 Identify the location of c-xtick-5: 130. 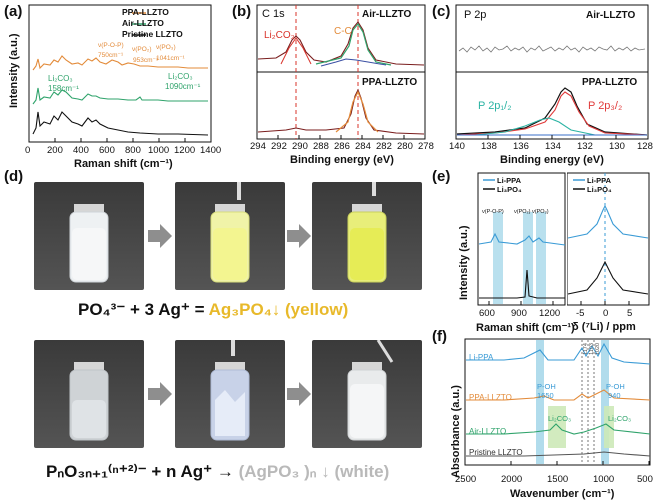
(617, 146).